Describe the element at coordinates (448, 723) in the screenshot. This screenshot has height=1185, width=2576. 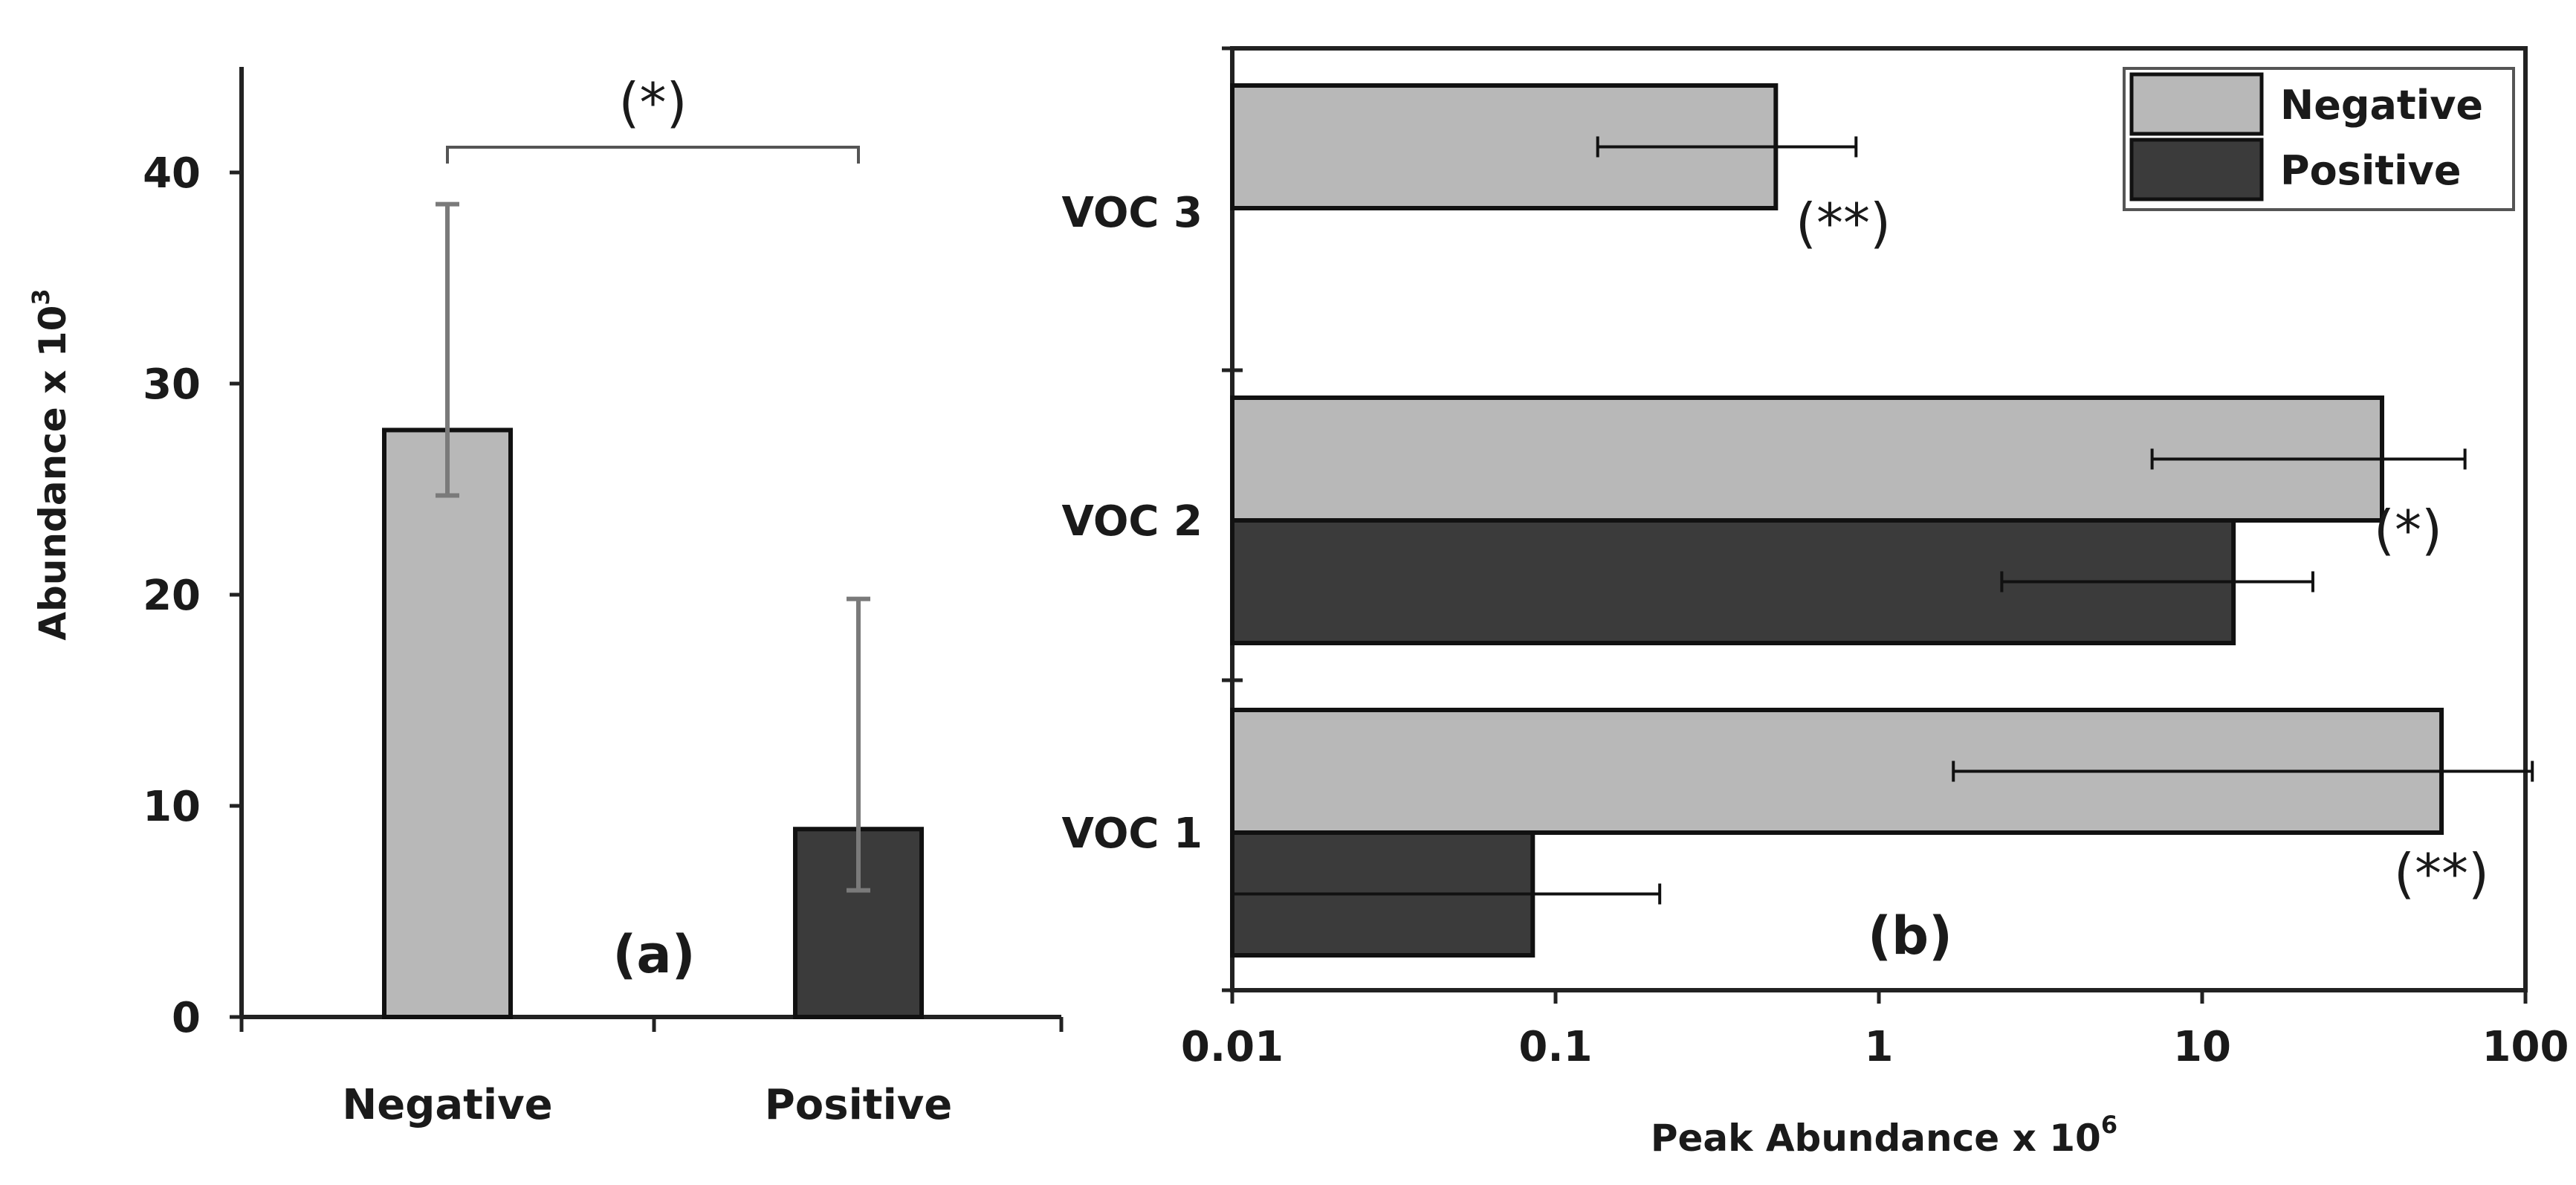
I see `panel-a-bar-negative` at that location.